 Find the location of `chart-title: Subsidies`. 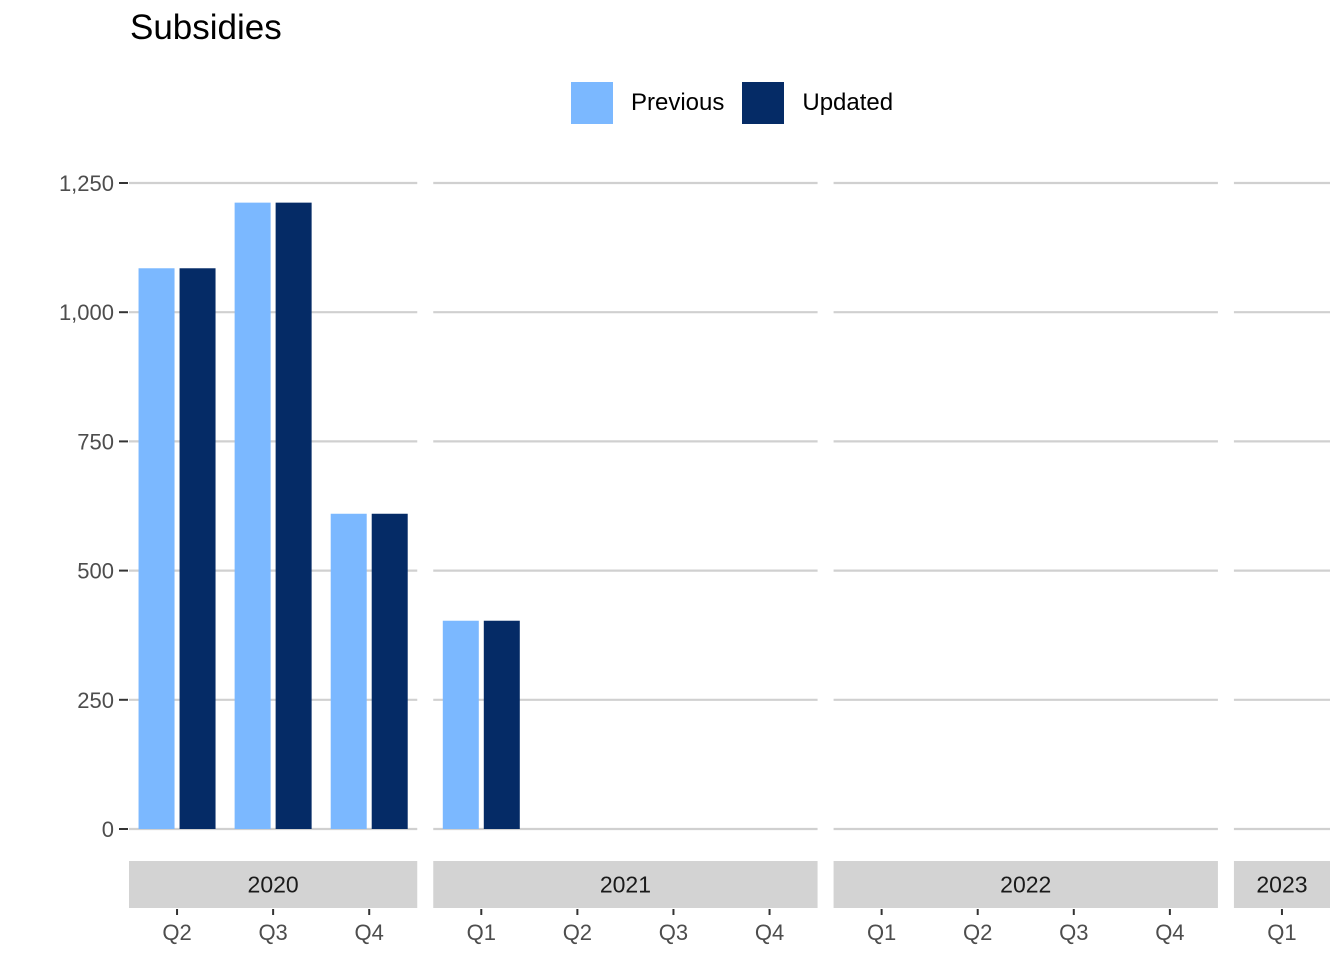

chart-title: Subsidies is located at coordinates (206, 27).